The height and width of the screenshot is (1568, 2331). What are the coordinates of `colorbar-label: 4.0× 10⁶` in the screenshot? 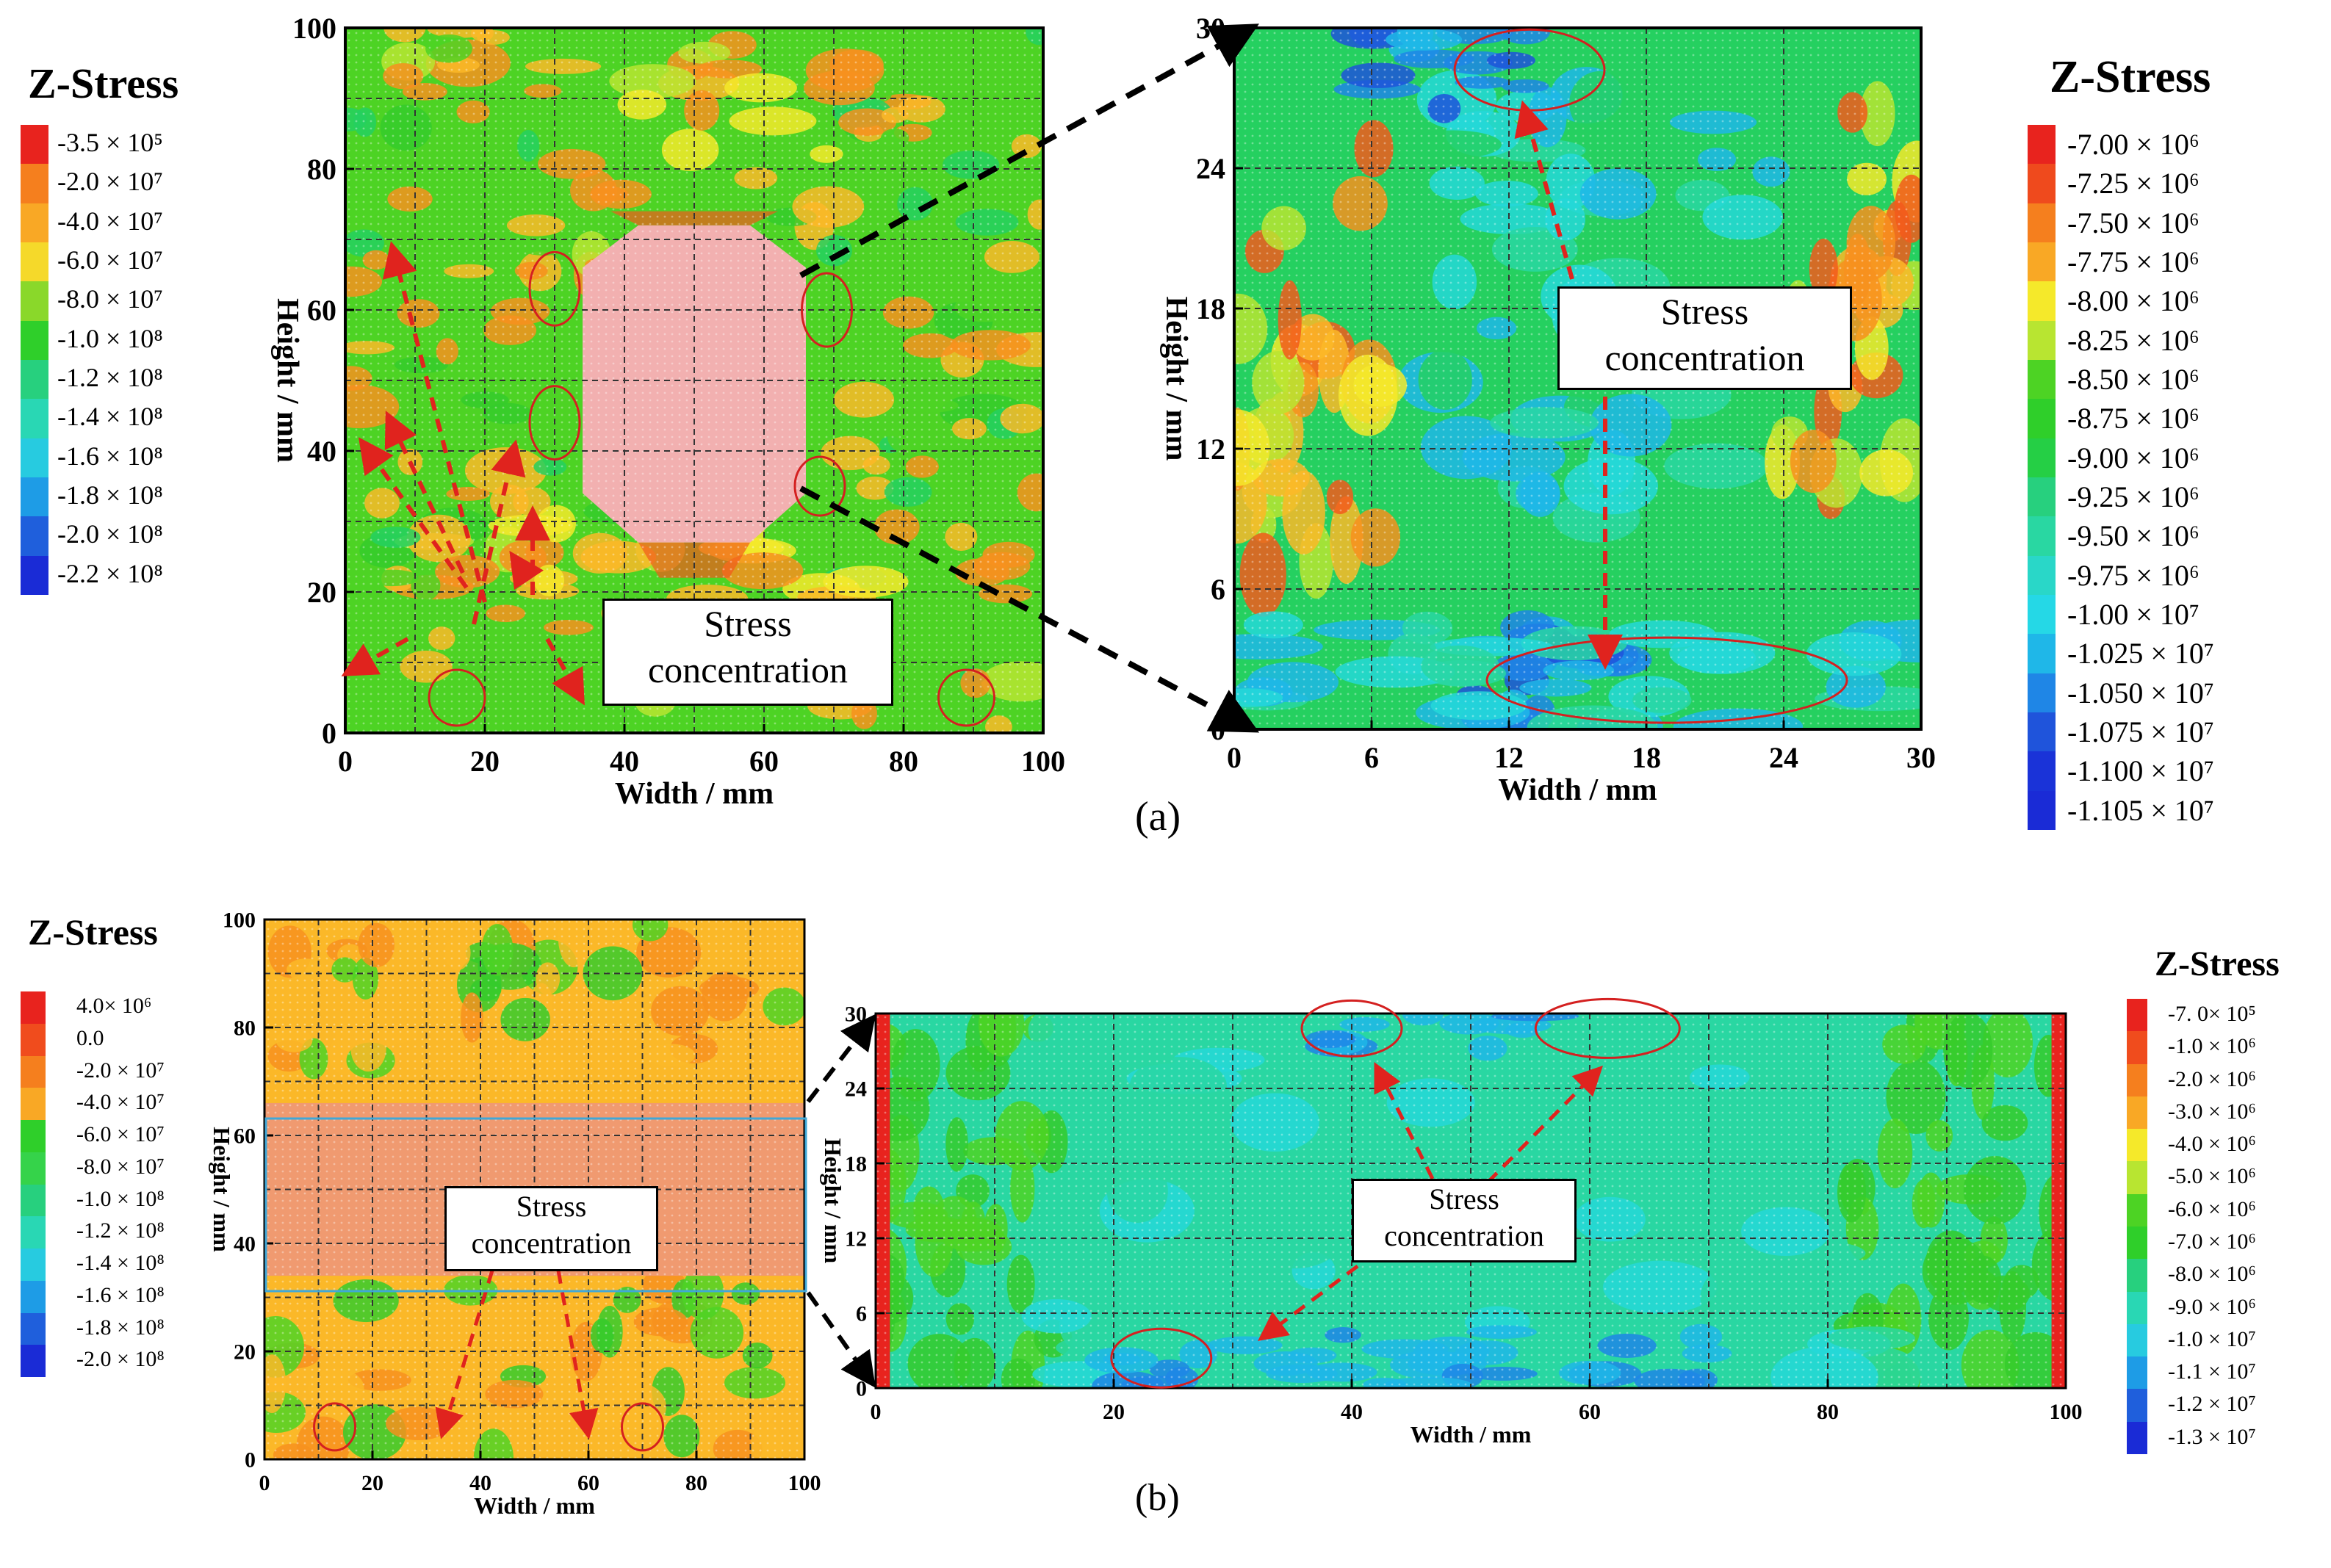 It's located at (114, 1006).